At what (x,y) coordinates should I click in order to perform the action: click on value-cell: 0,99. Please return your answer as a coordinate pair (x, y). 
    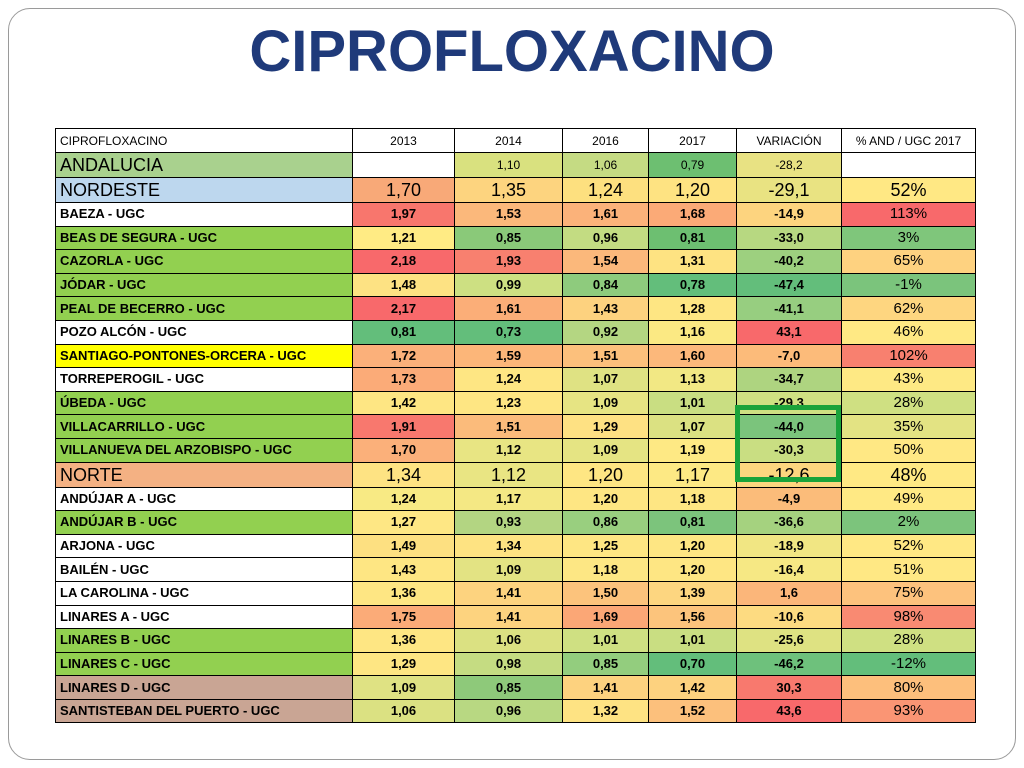
    Looking at the image, I should click on (508, 285).